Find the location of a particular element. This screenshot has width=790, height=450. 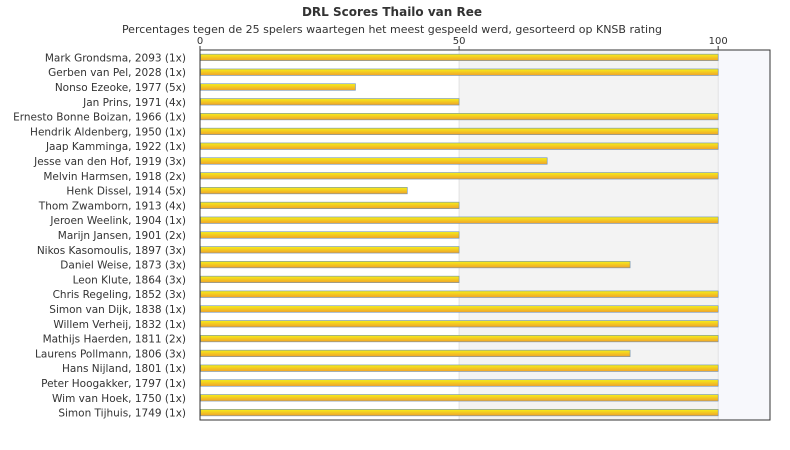

chart-title: DRL Scores Thailo van Ree is located at coordinates (392, 12).